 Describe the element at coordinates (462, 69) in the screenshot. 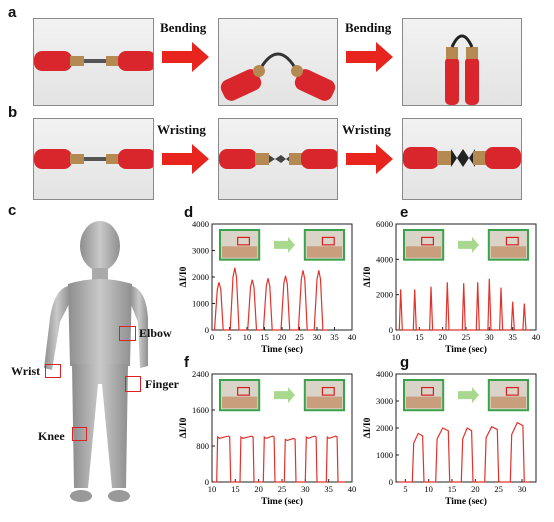

I see `clip-pair-folded` at that location.